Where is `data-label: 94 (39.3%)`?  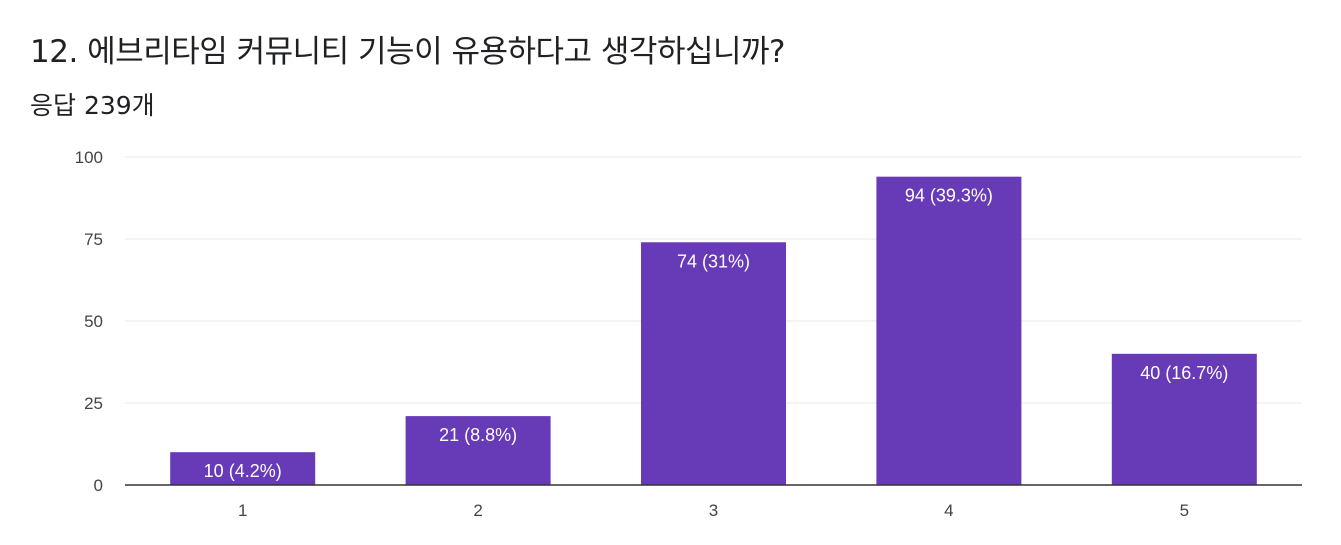
data-label: 94 (39.3%) is located at coordinates (949, 196).